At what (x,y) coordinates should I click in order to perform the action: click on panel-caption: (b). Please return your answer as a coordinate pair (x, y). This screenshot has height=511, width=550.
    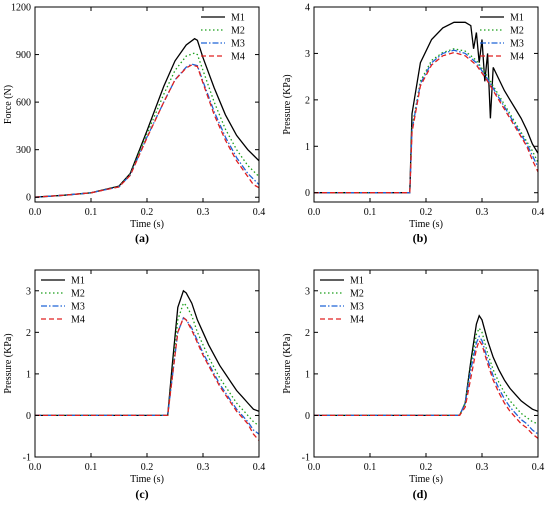
    Looking at the image, I should click on (420, 238).